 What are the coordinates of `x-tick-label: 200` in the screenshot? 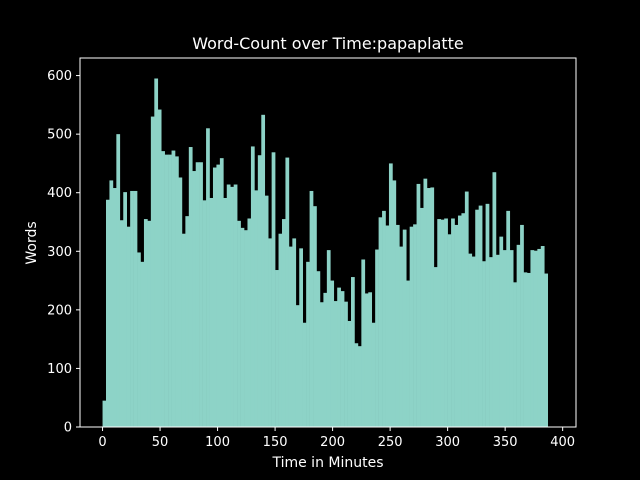 It's located at (332, 442).